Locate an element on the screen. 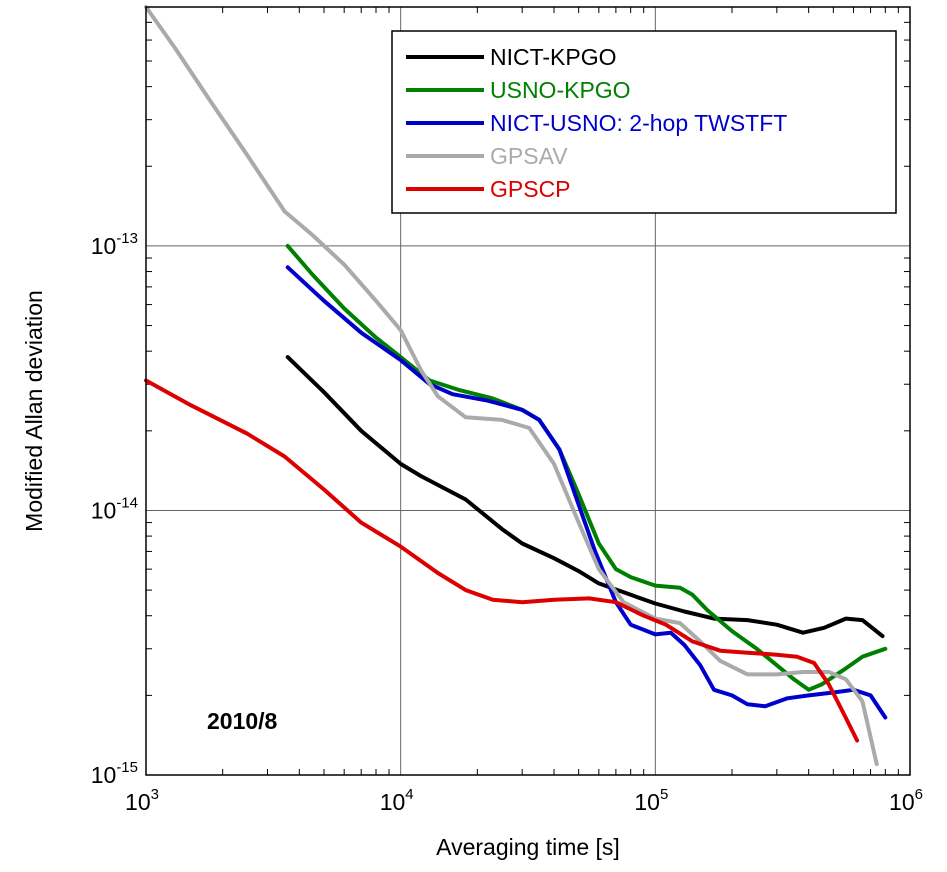 This screenshot has height=872, width=947. x-tick-label: 10⁴ is located at coordinates (397, 800).